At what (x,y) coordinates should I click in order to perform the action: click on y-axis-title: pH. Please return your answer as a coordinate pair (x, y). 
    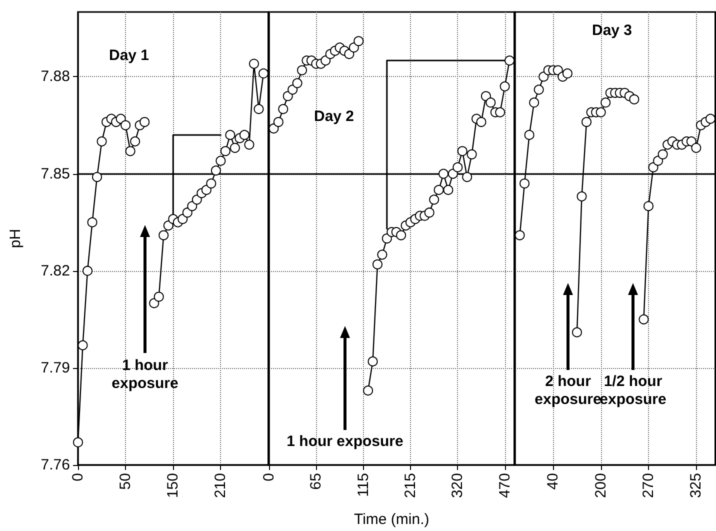
    Looking at the image, I should click on (15, 238).